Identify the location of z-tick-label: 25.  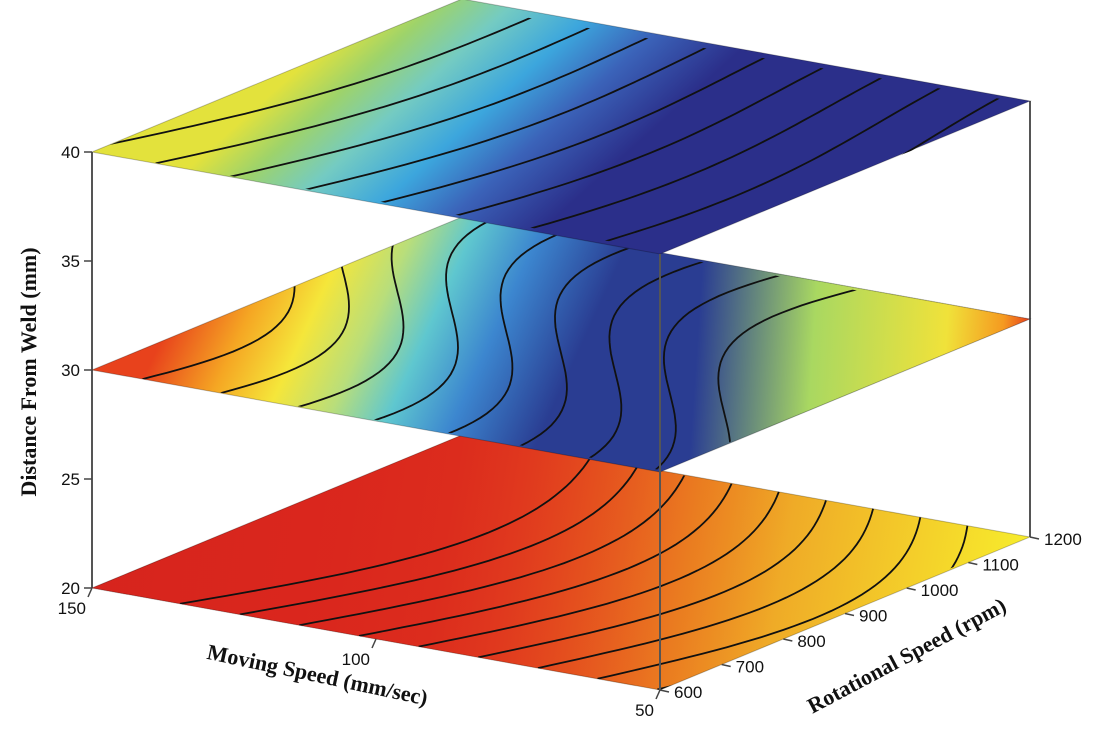
(70, 479).